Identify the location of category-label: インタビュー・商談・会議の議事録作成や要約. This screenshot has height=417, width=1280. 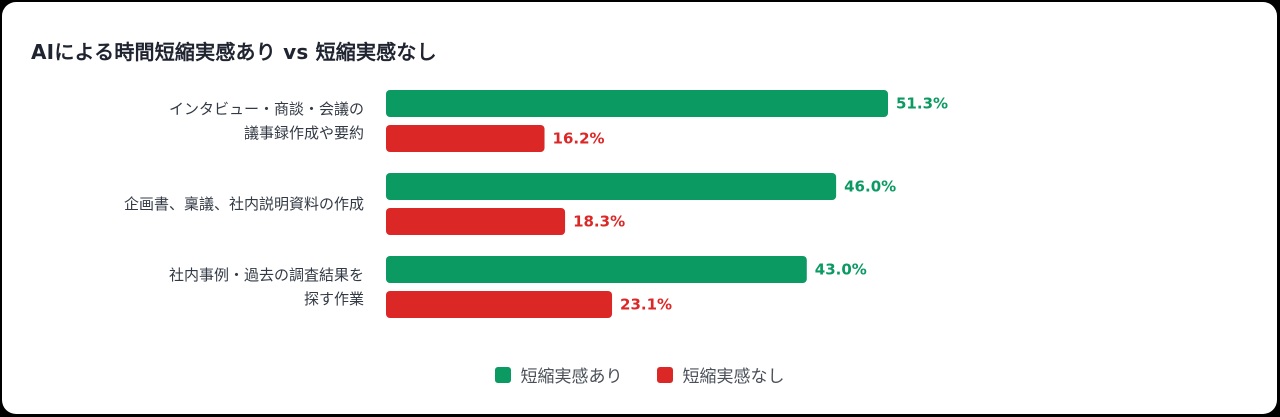
(266, 121).